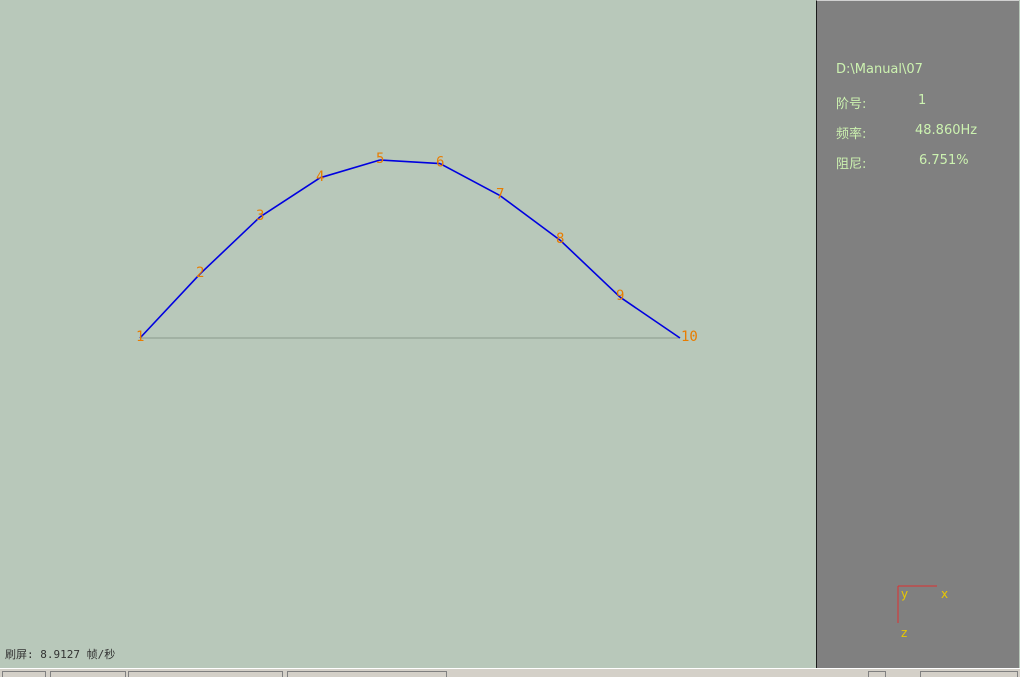 Image resolution: width=1020 pixels, height=677 pixels. What do you see at coordinates (560, 239) in the screenshot?
I see `node-label: 8` at bounding box center [560, 239].